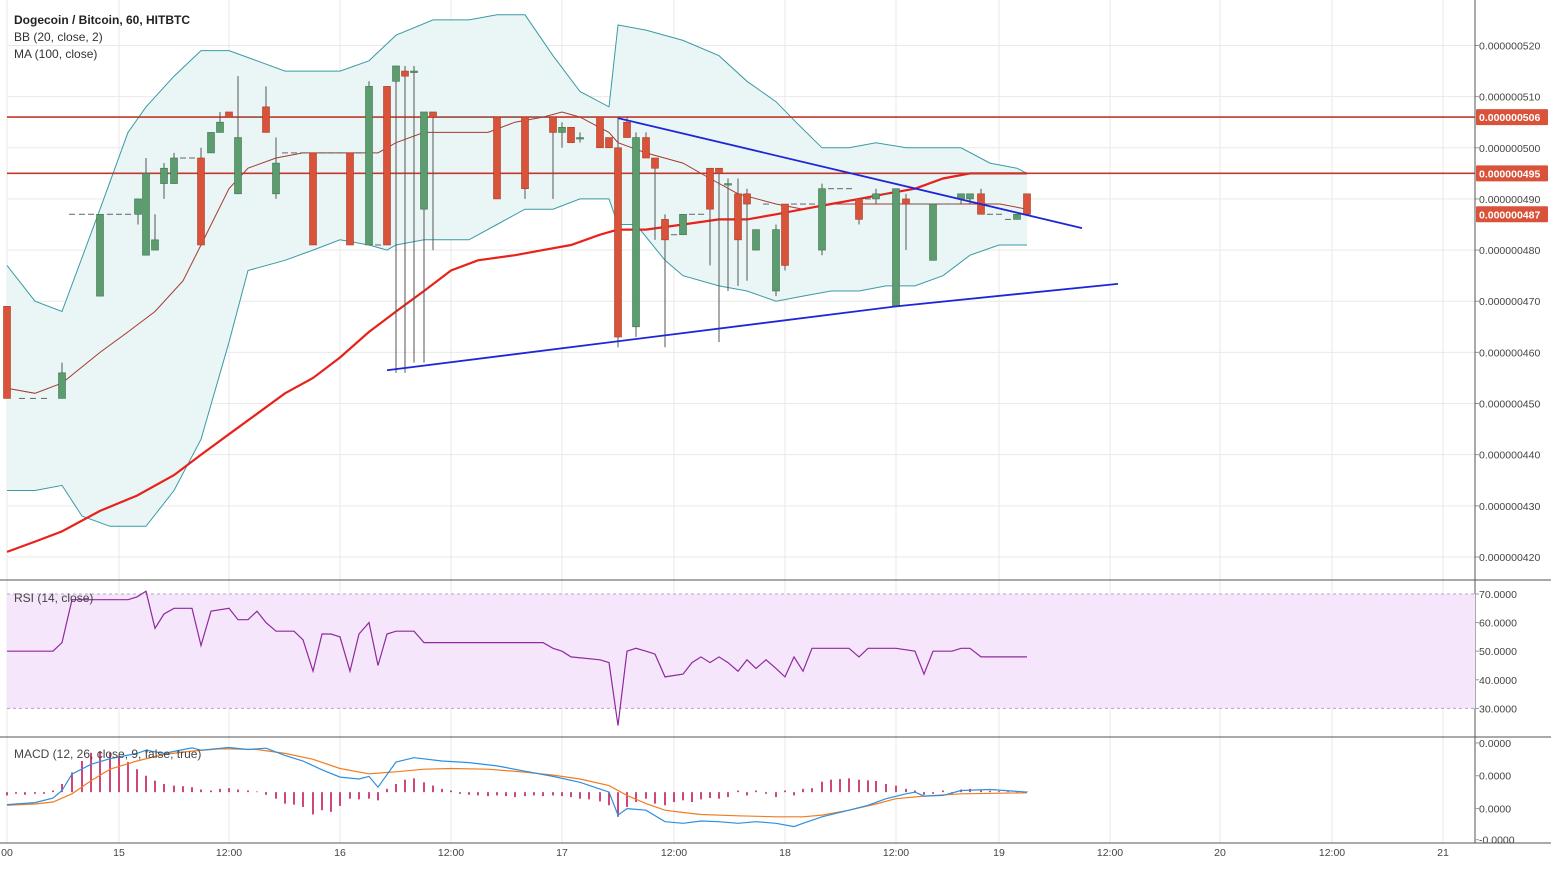 The height and width of the screenshot is (869, 1551). Describe the element at coordinates (1509, 558) in the screenshot. I see `price-axis-label: 0.000000420` at that location.